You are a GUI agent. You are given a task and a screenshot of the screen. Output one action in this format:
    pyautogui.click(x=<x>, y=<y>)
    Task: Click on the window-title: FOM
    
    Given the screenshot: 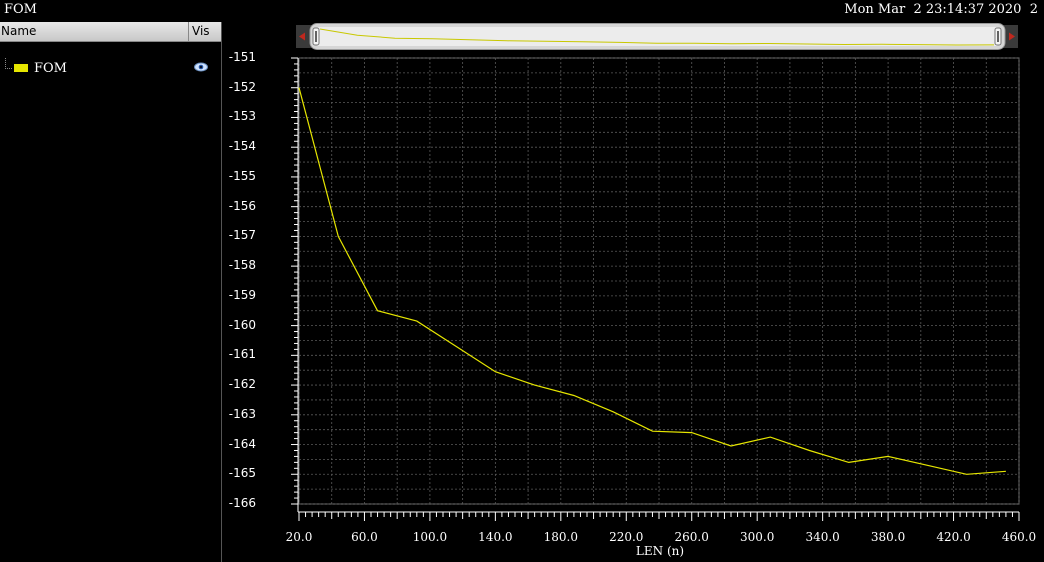 What is the action you would take?
    pyautogui.click(x=20, y=9)
    